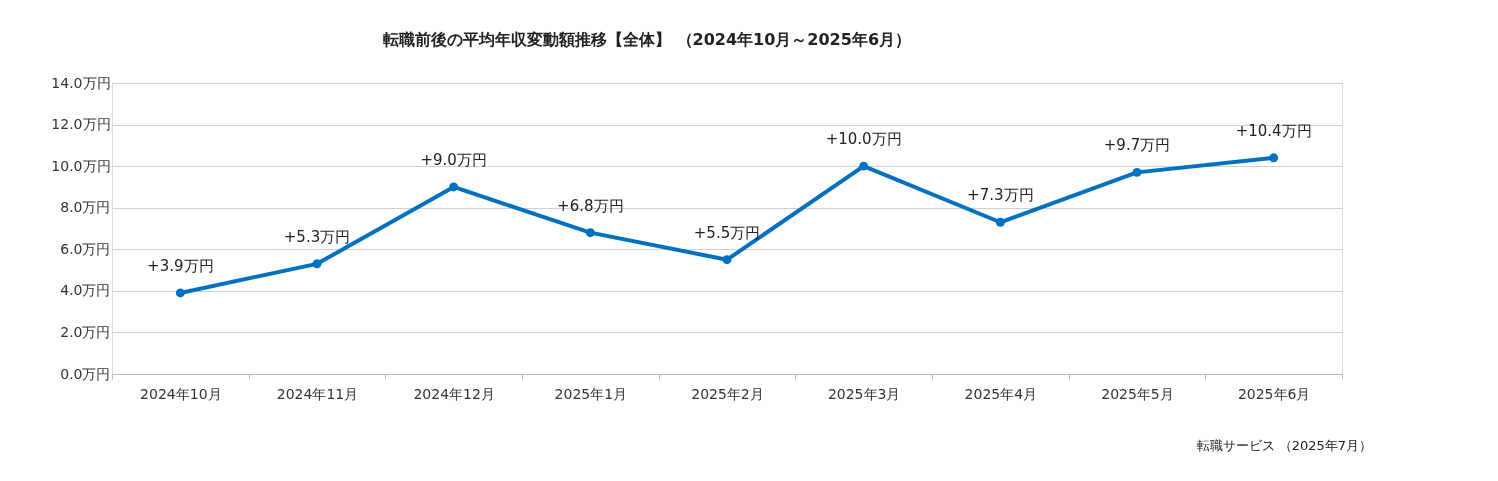  I want to click on y-tick-label: 14.0万円, so click(81, 82).